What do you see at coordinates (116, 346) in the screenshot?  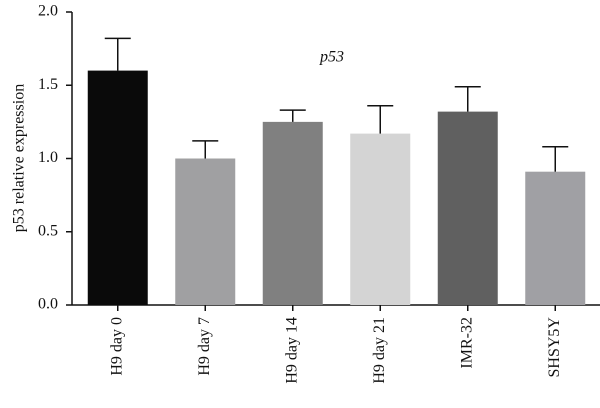 I see `x-tick-label: H9 day 0` at bounding box center [116, 346].